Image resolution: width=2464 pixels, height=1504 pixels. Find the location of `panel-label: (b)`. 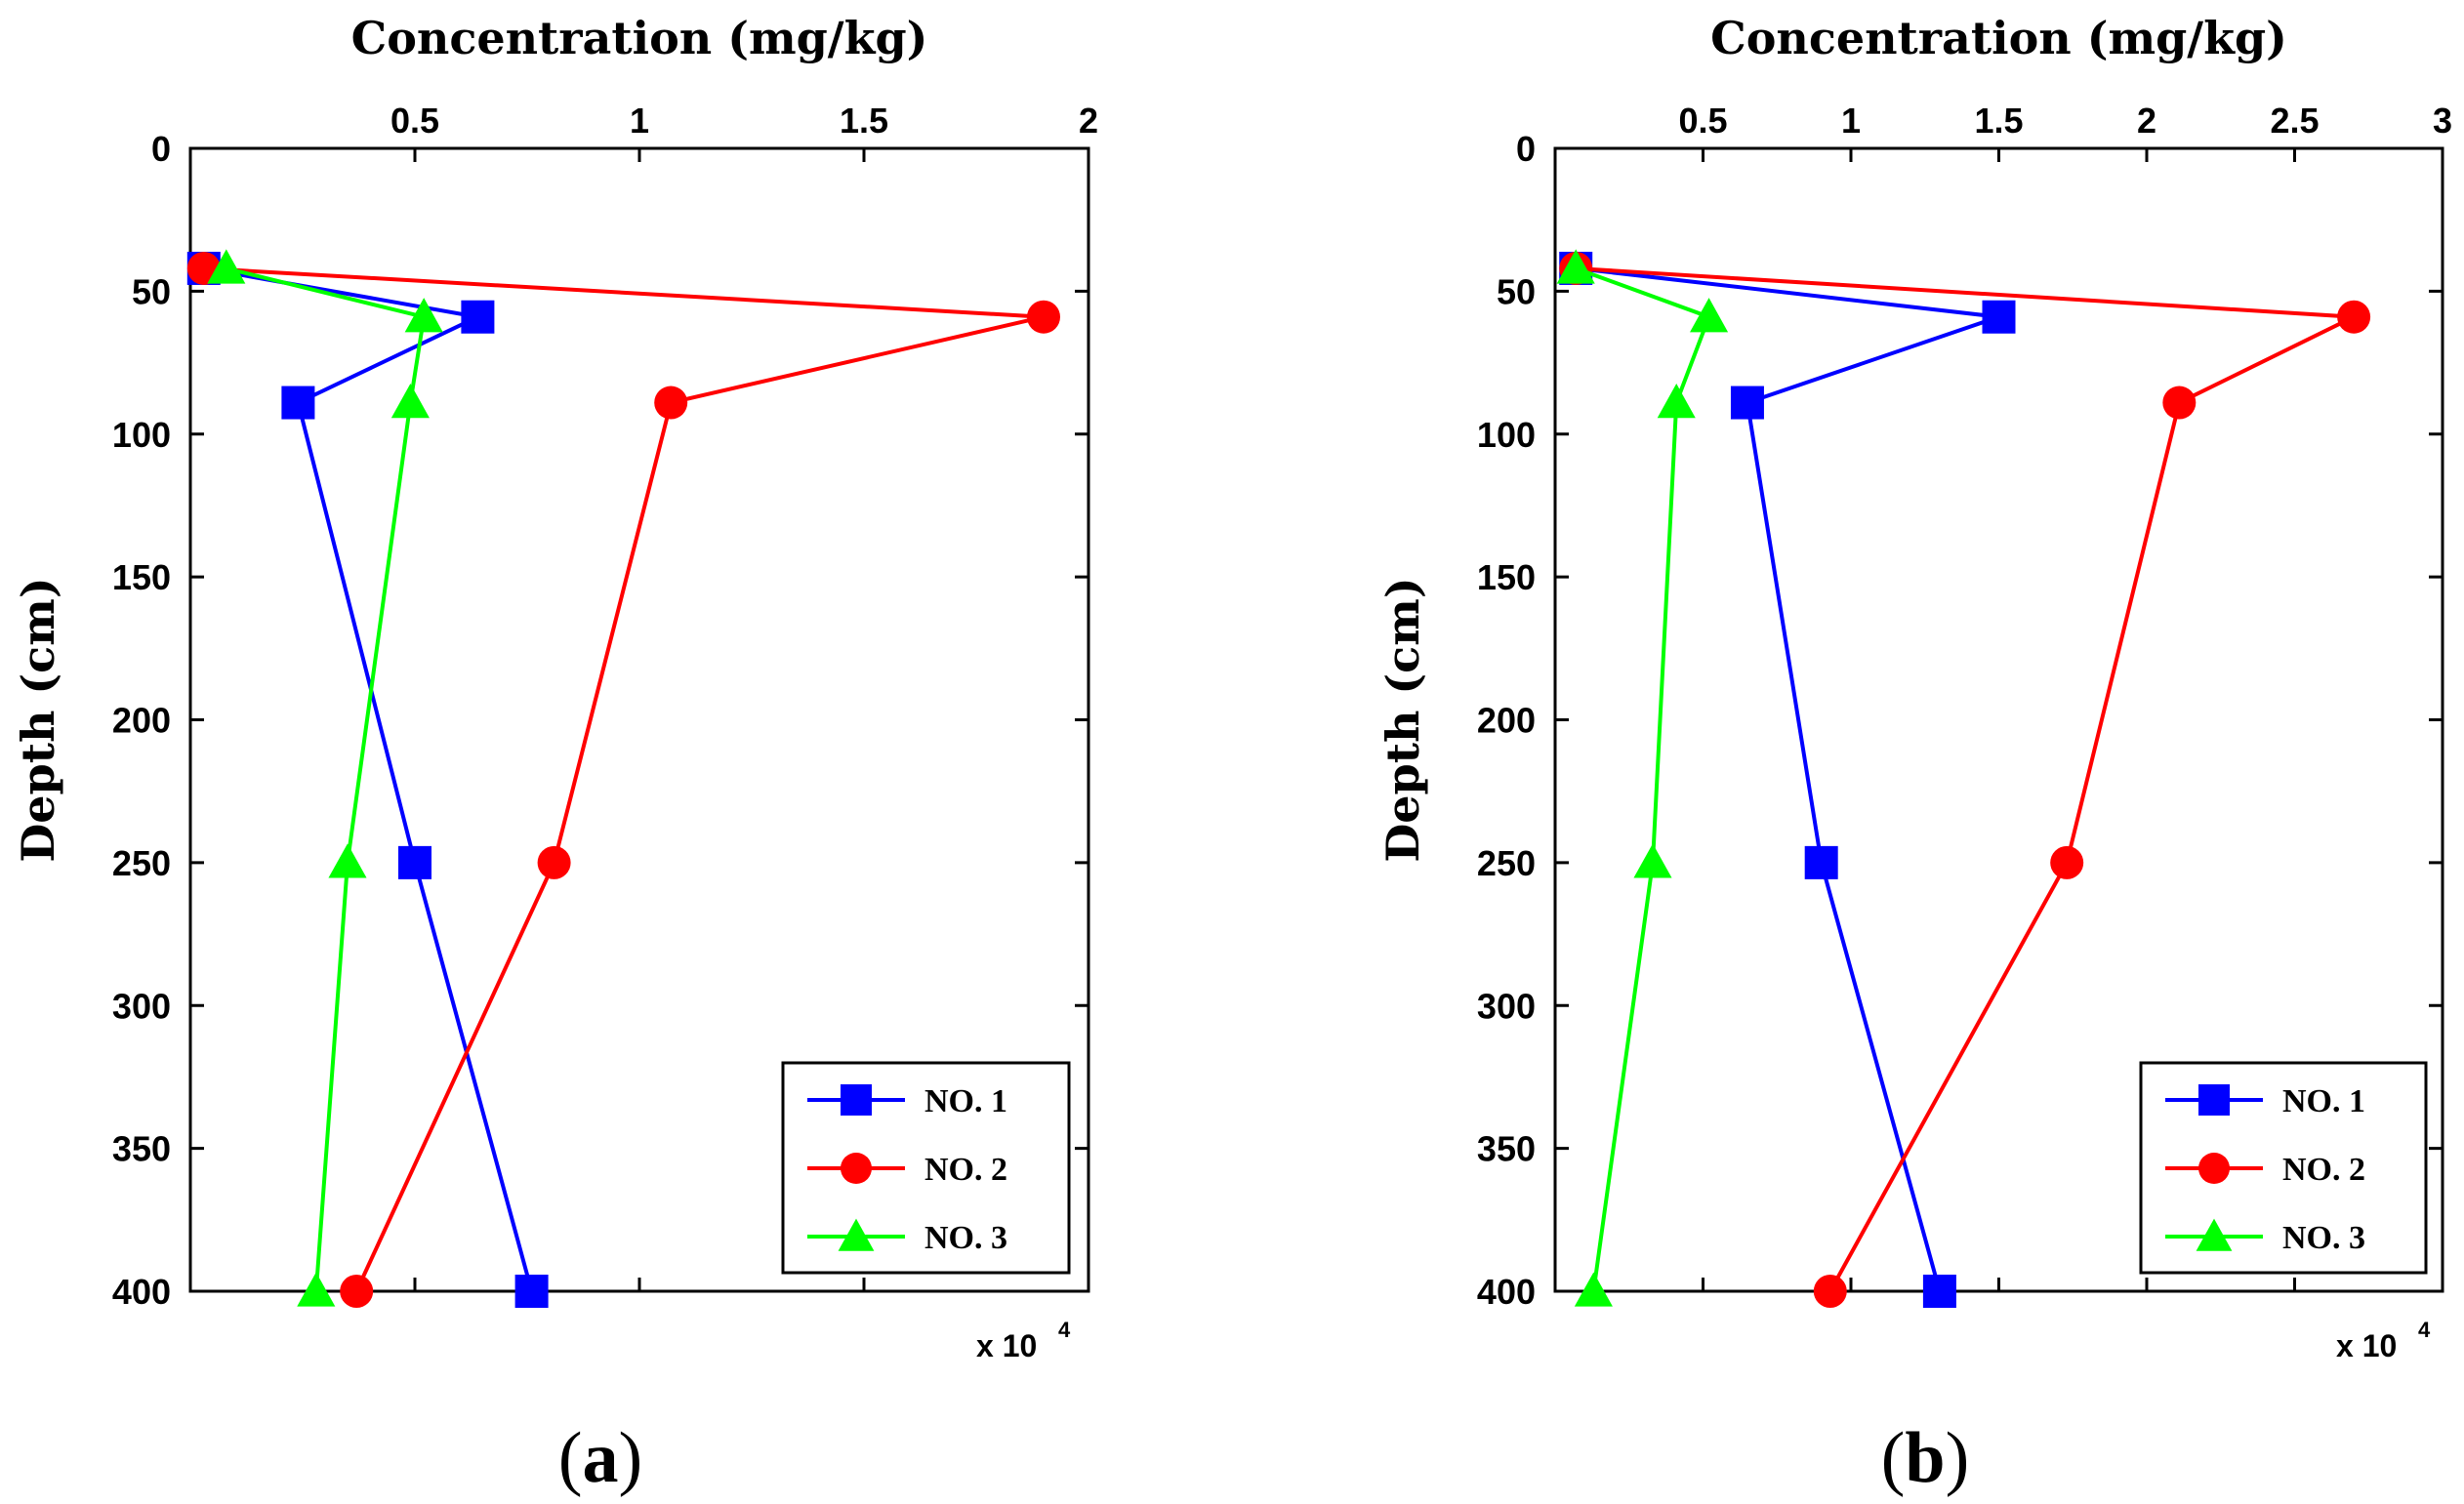

panel-label: (b) is located at coordinates (1925, 1458).